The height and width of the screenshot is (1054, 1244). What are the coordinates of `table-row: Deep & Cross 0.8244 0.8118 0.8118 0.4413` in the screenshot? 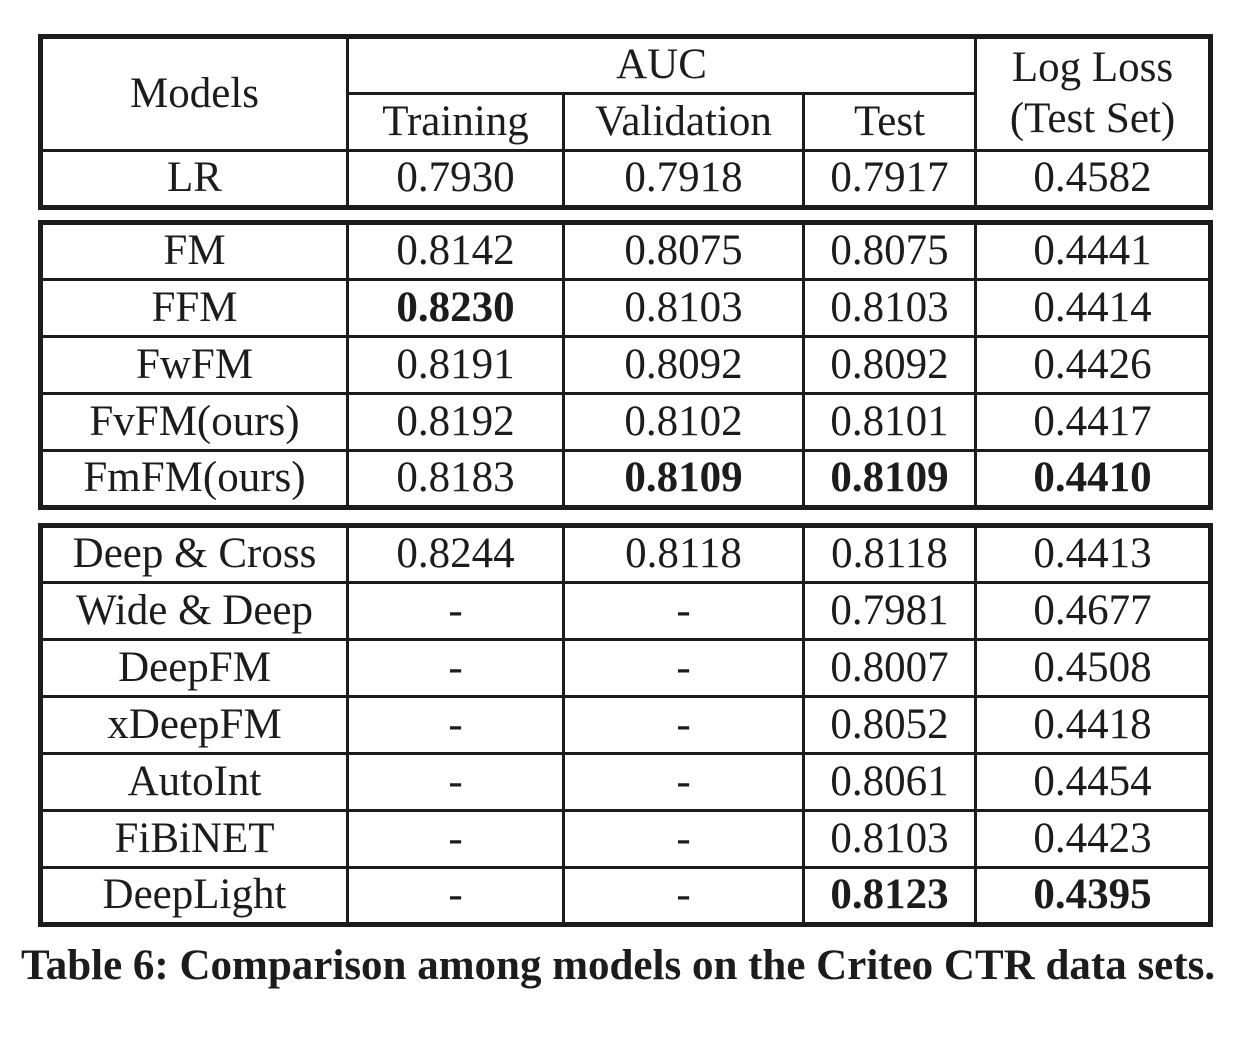 It's located at (625, 554).